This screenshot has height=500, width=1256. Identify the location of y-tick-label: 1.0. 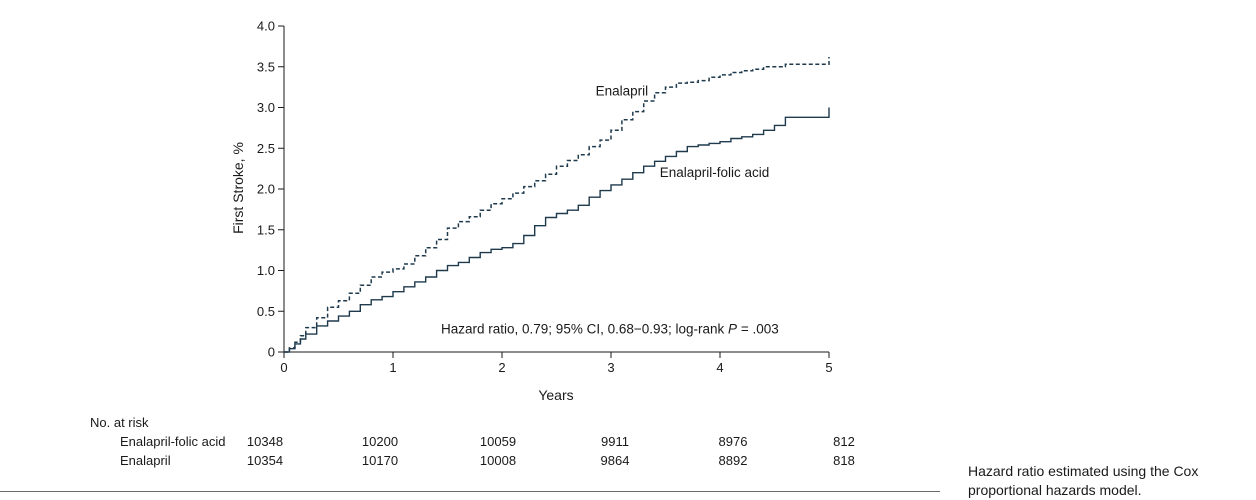
(266, 270).